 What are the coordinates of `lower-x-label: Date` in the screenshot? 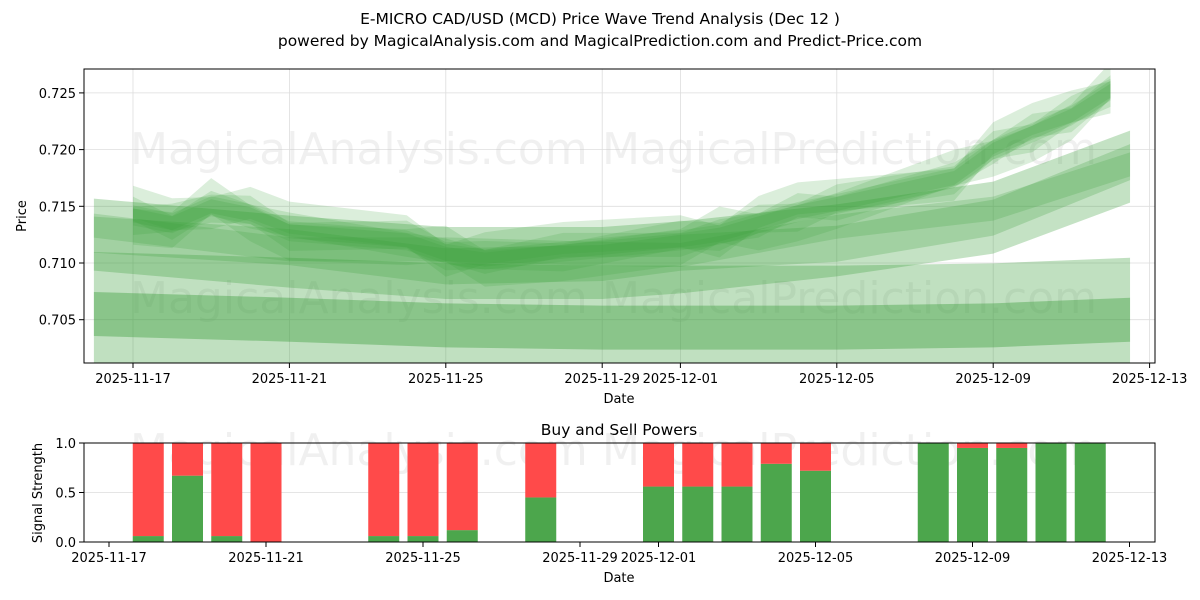 It's located at (618, 578).